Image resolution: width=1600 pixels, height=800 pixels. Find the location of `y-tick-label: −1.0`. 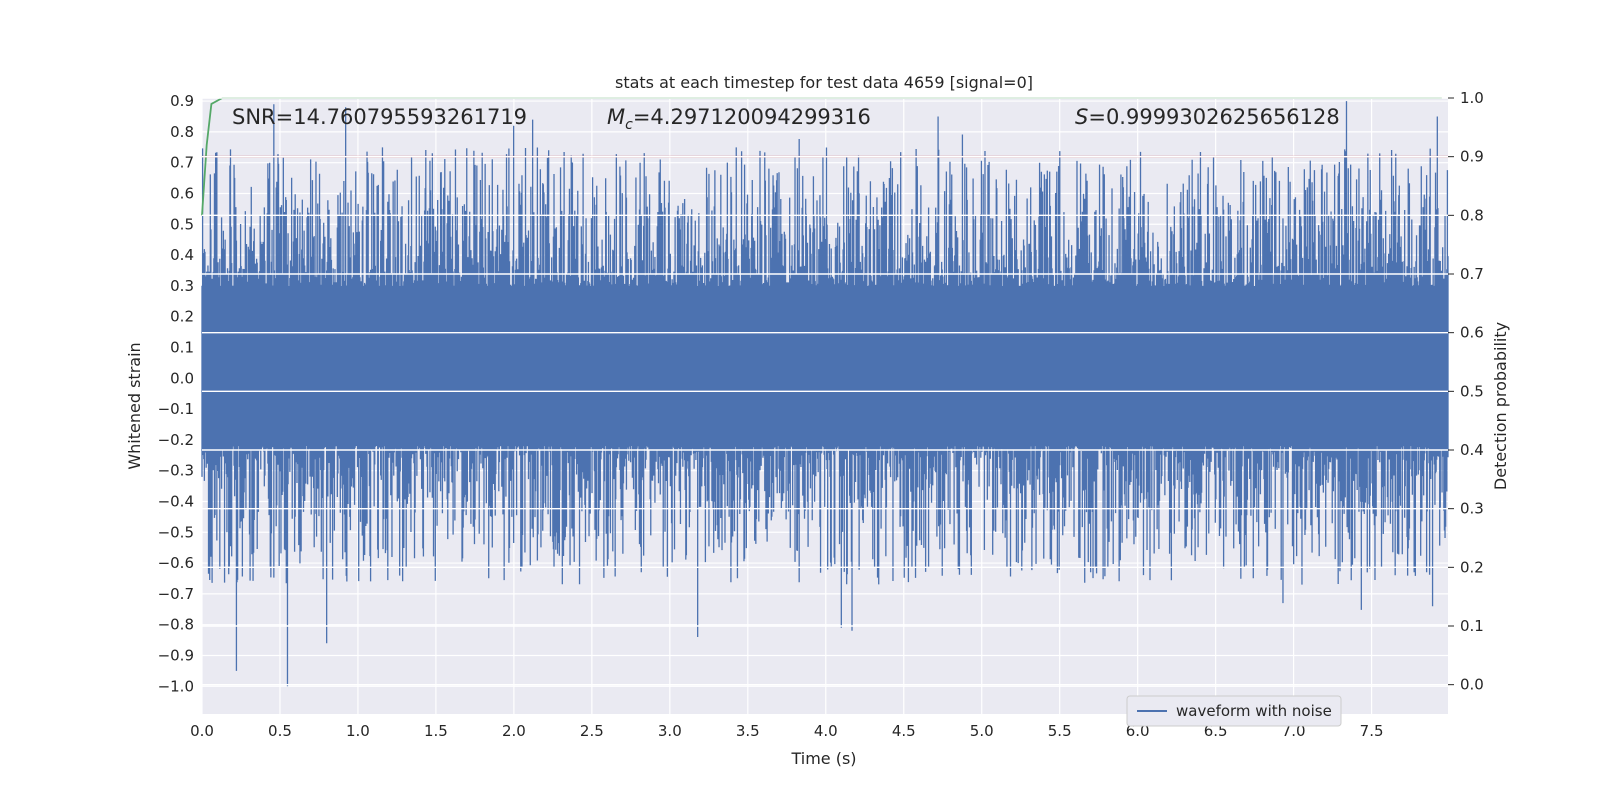

y-tick-label: −1.0 is located at coordinates (176, 686).